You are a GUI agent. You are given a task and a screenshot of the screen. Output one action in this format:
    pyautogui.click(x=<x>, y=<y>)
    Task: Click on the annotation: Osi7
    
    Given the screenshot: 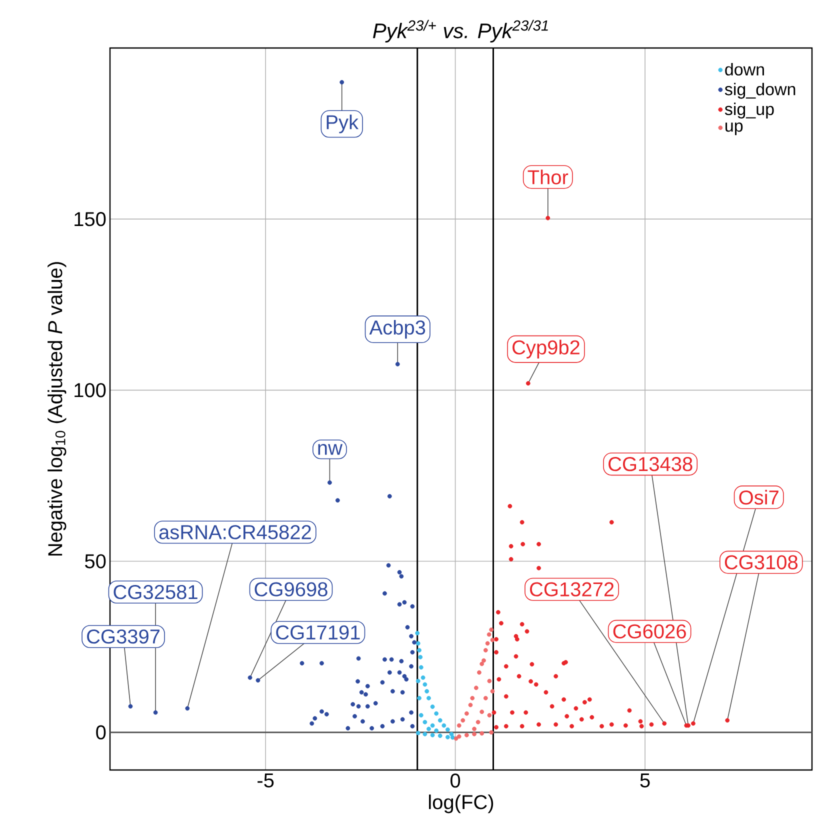 What is the action you would take?
    pyautogui.click(x=758, y=497)
    